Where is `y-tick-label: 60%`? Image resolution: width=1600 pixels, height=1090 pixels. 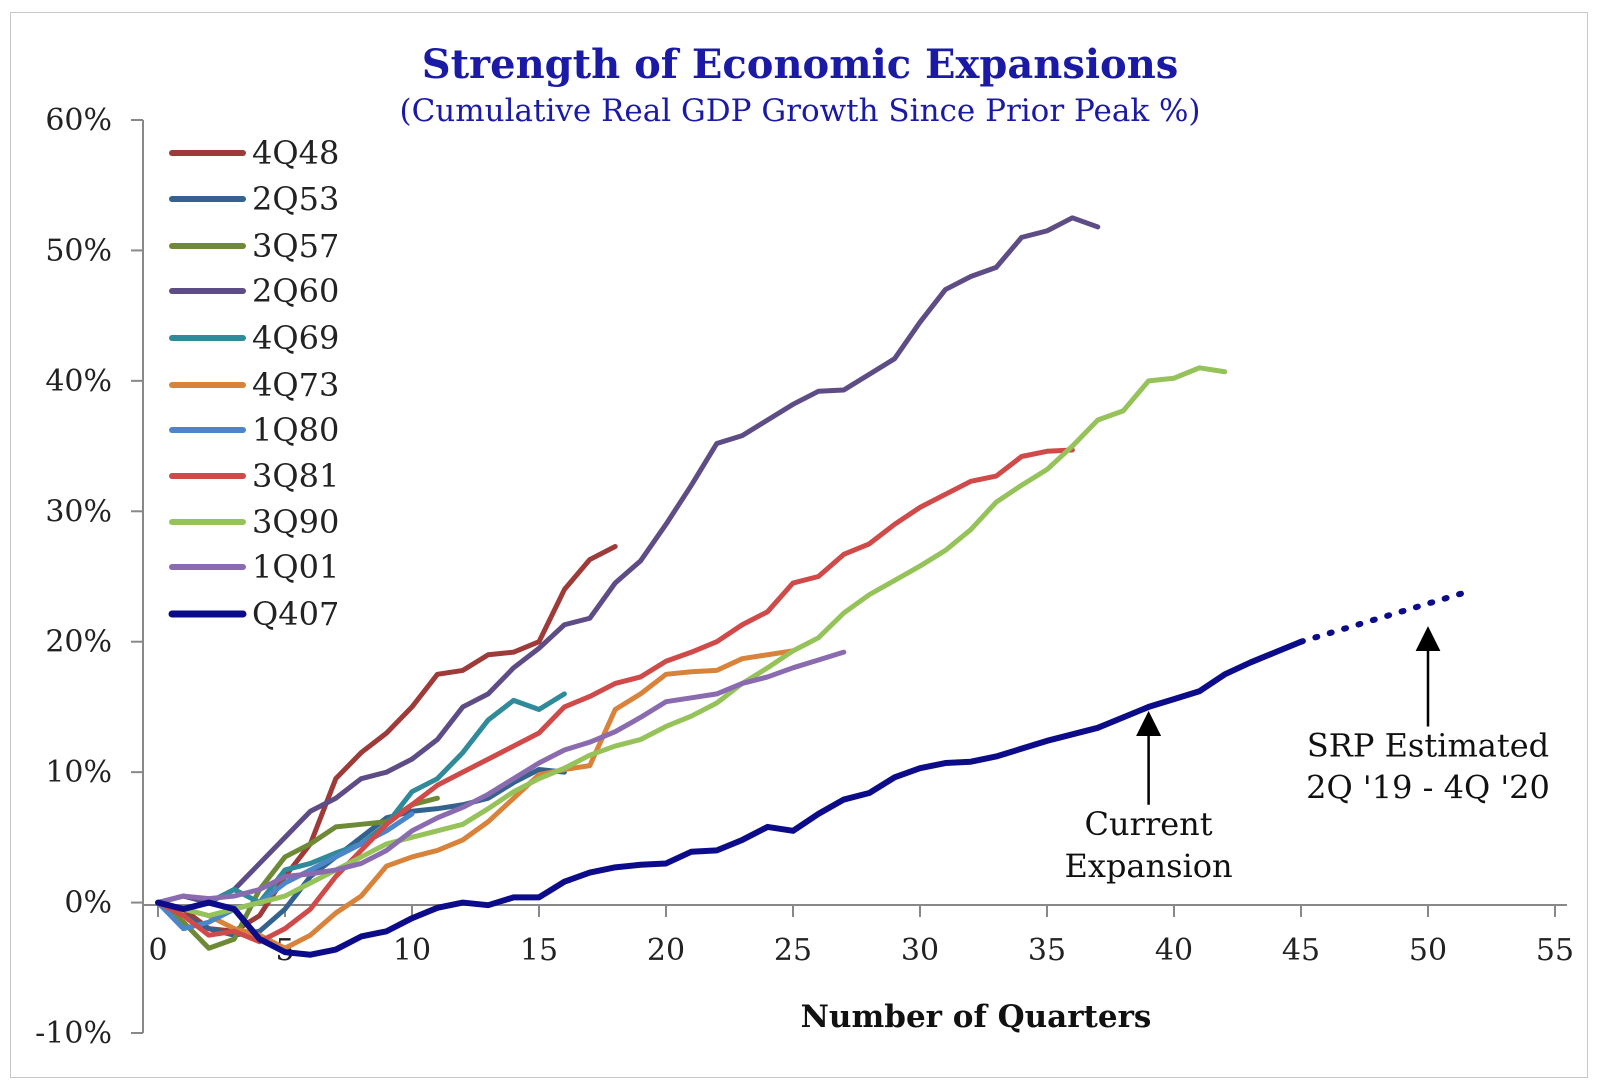
y-tick-label: 60% is located at coordinates (78, 120).